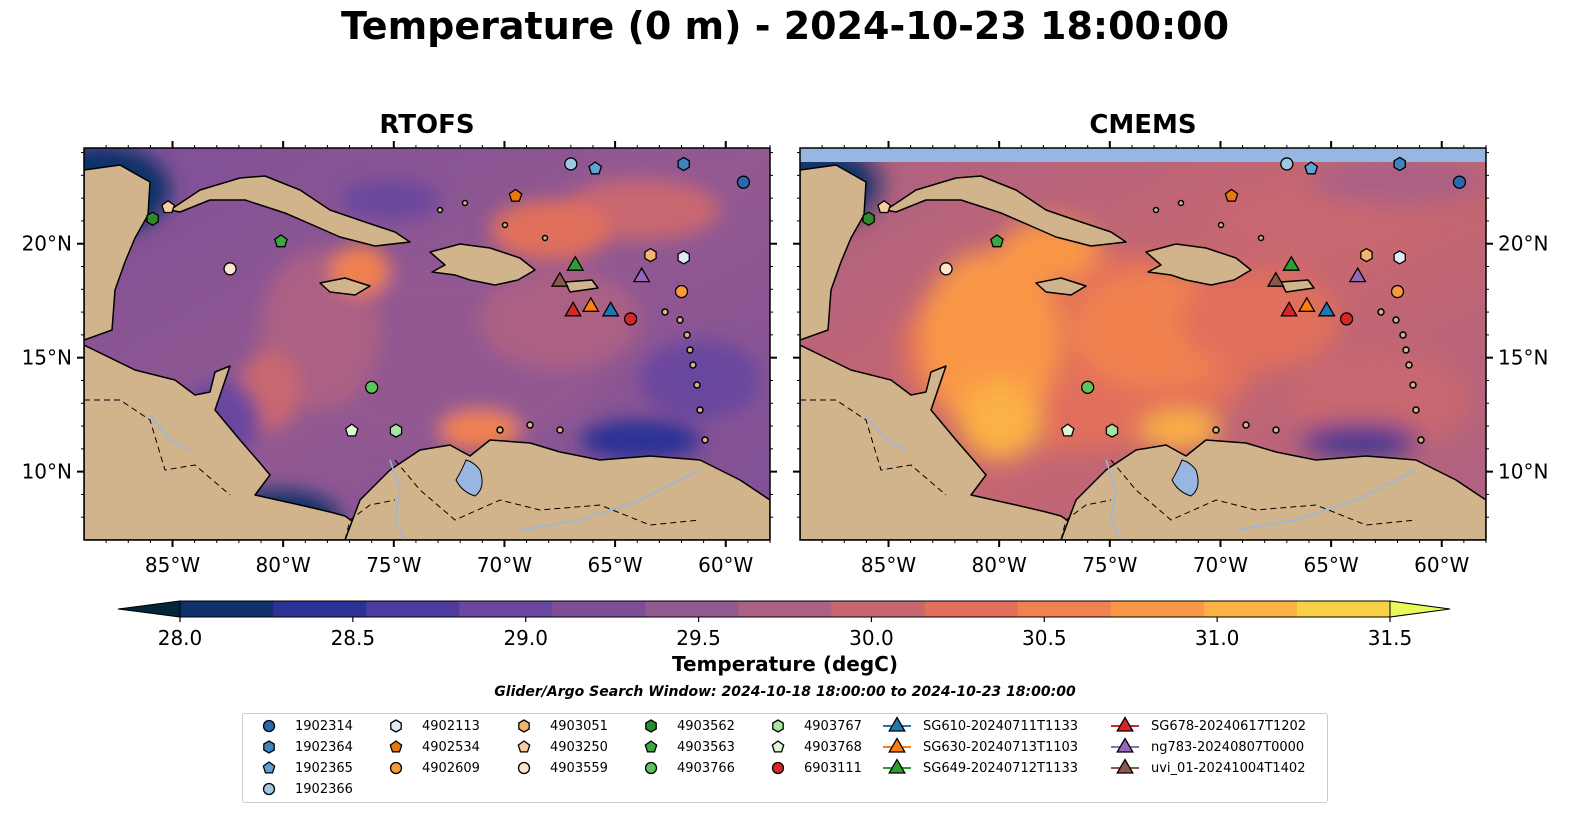 The image size is (1580, 827). Describe the element at coordinates (579, 768) in the screenshot. I see `legend-label: 4903559` at that location.